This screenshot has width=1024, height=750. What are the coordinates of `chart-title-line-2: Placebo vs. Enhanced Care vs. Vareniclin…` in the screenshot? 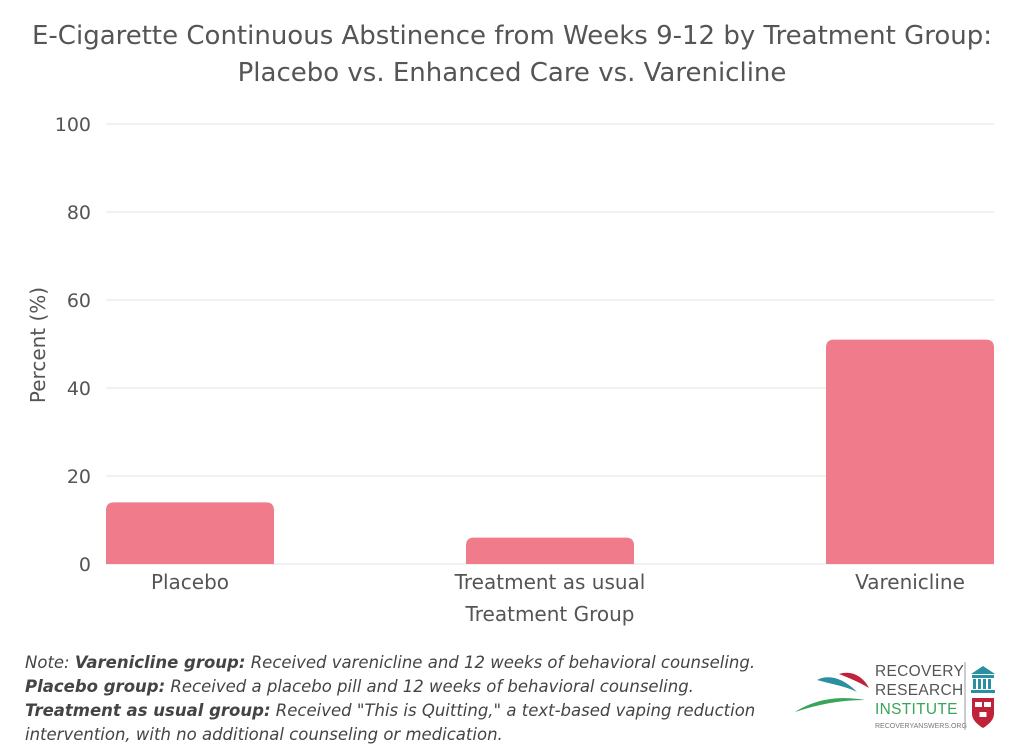 It's located at (512, 73).